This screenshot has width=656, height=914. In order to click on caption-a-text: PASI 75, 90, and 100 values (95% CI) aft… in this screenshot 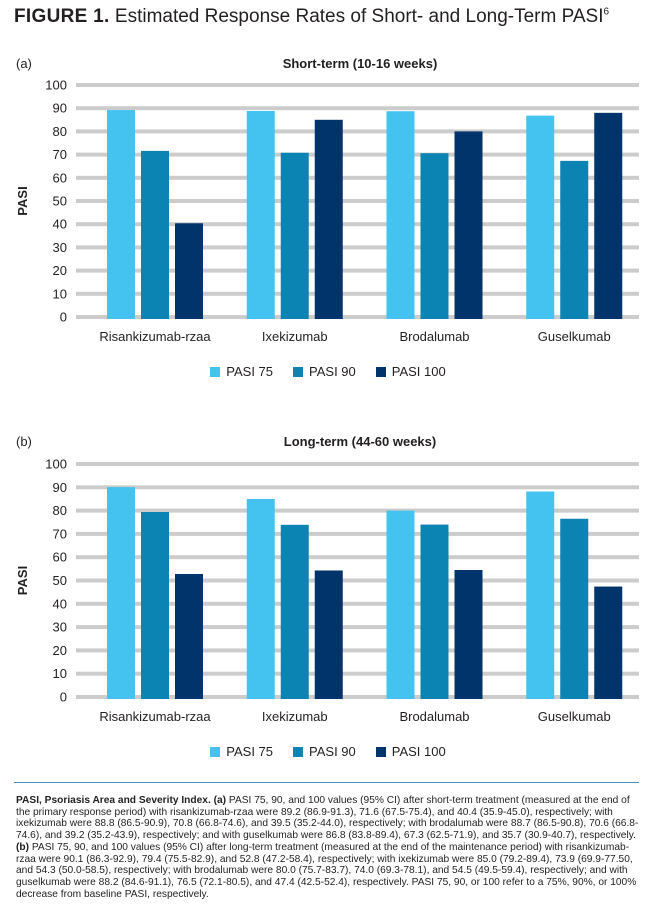, I will do `click(327, 818)`.